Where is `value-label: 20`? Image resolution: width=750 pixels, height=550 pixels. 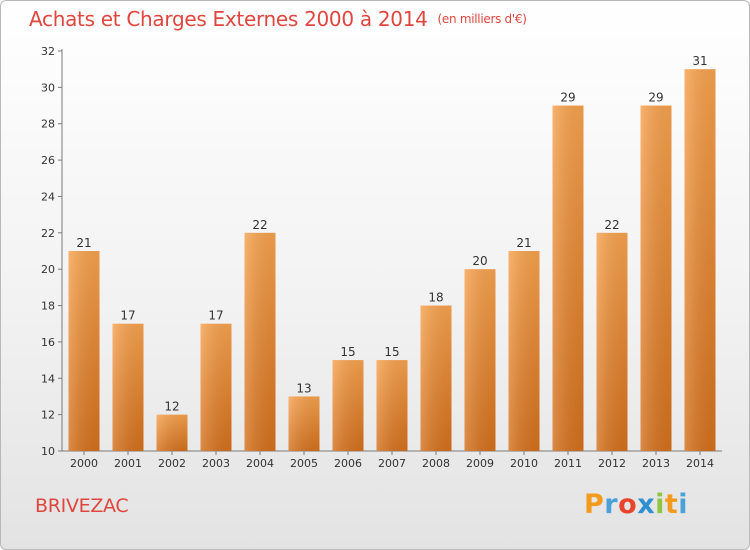
value-label: 20 is located at coordinates (479, 261).